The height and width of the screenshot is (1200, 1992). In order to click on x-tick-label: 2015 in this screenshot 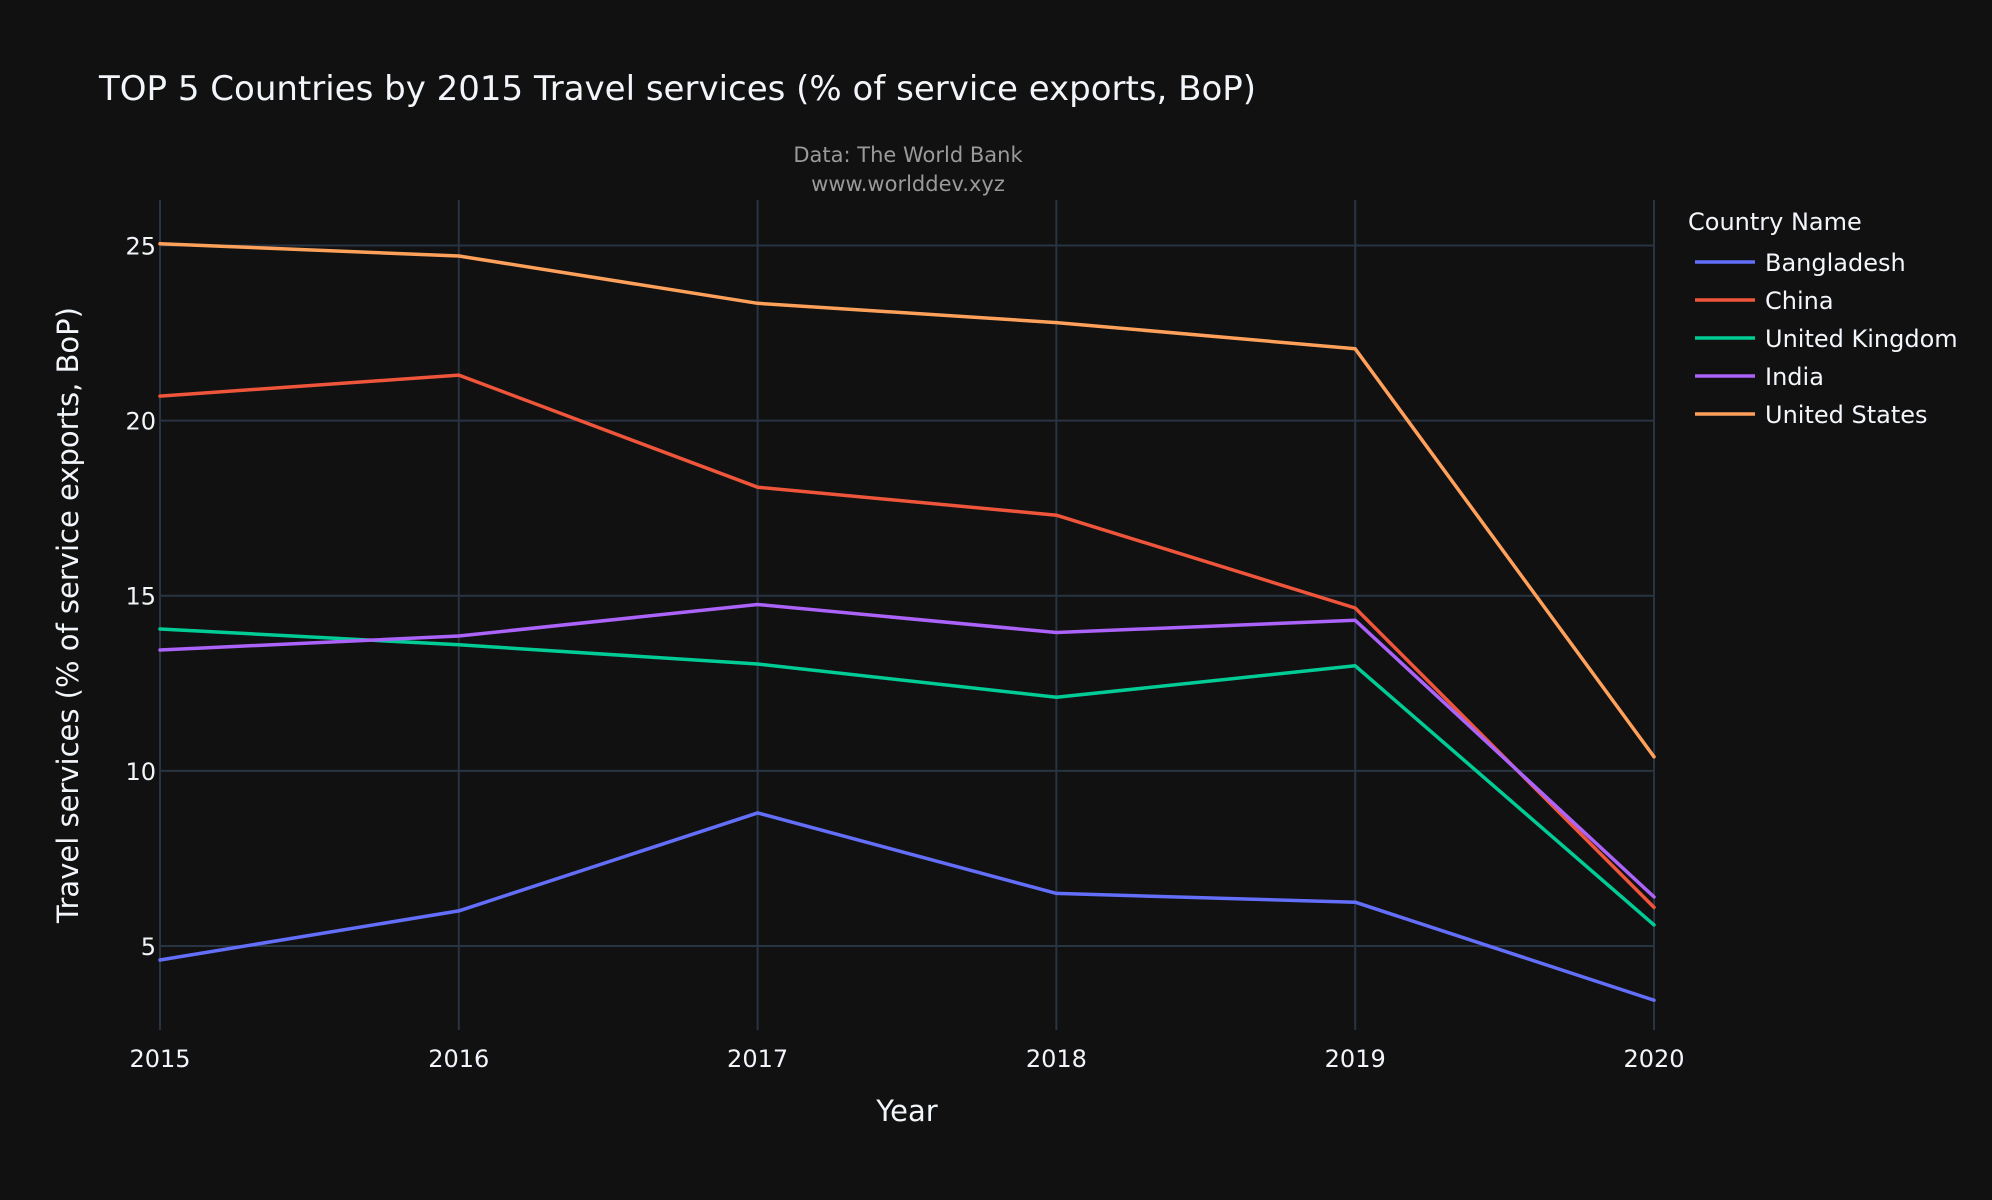, I will do `click(159, 1059)`.